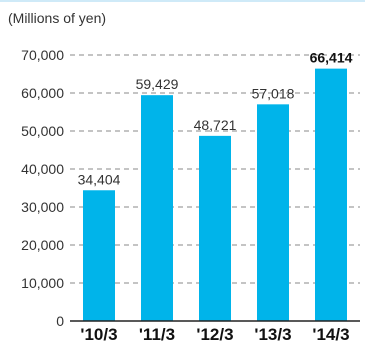 The height and width of the screenshot is (345, 365). Describe the element at coordinates (42, 283) in the screenshot. I see `y-tick-label: 10,000` at that location.